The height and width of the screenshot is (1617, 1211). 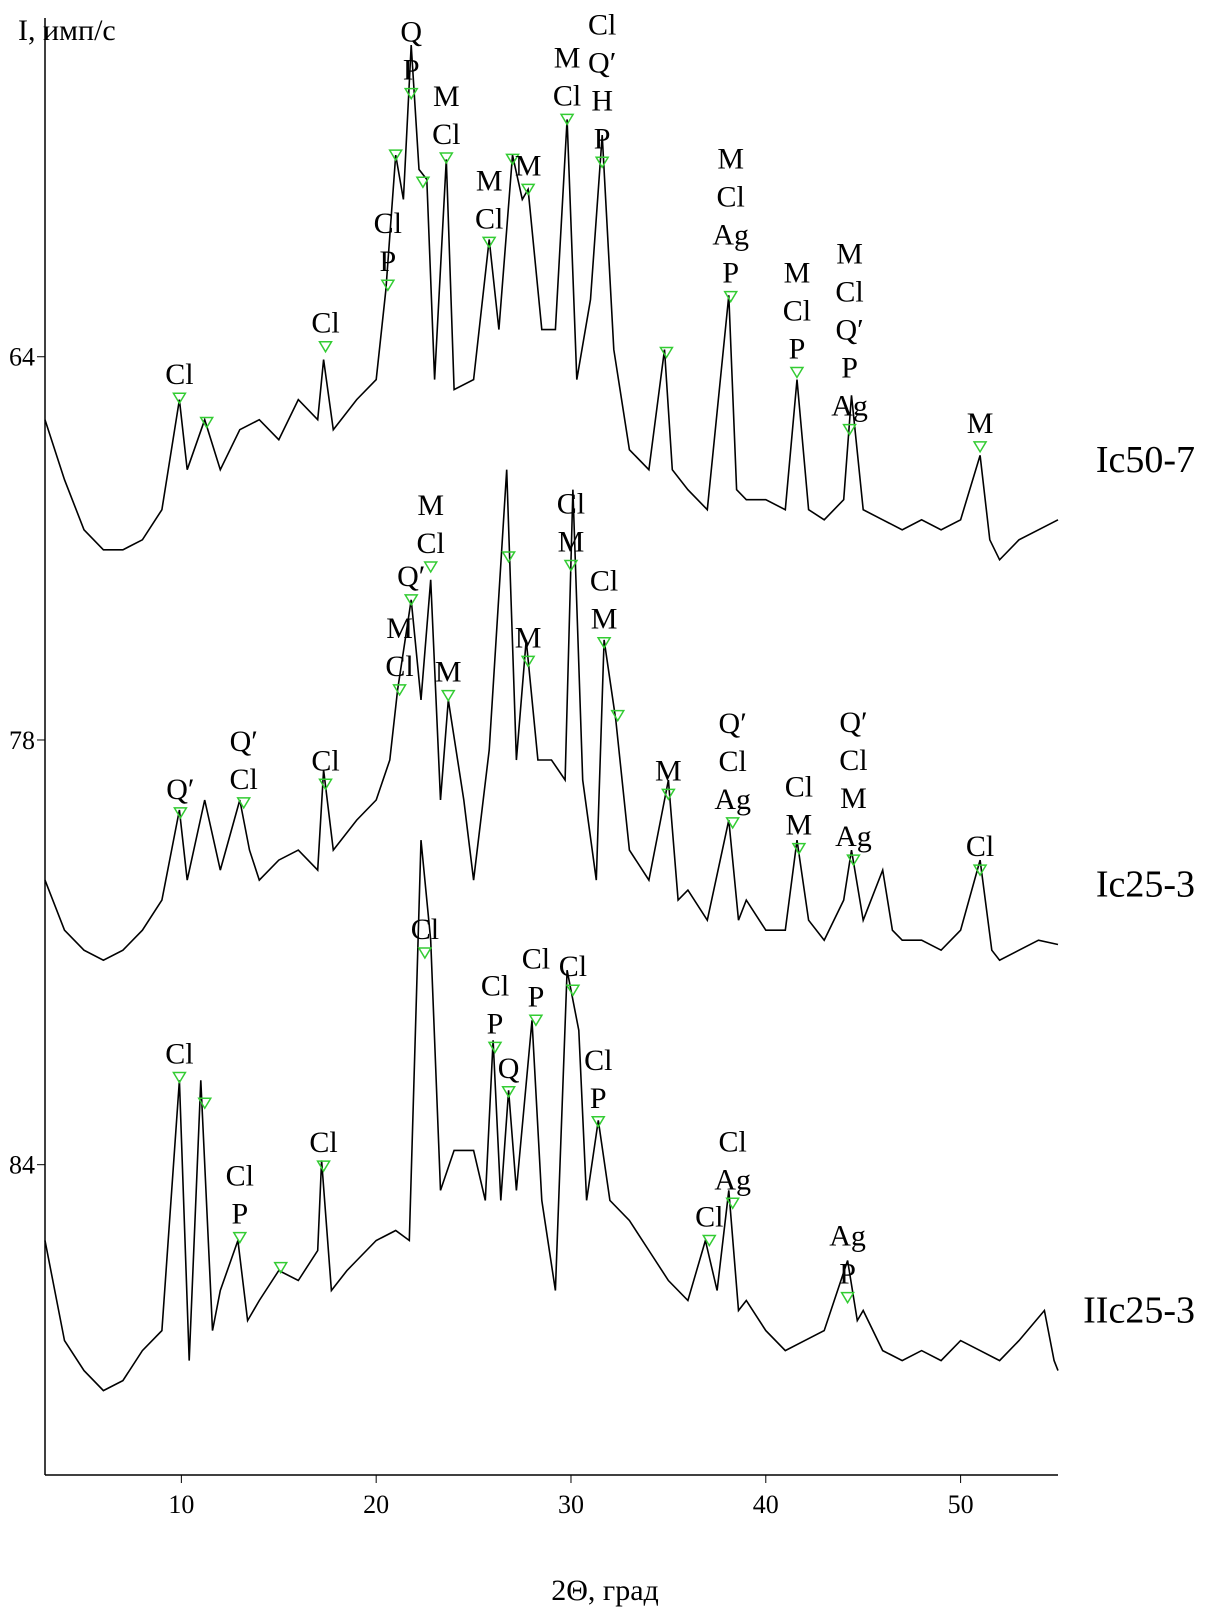 What do you see at coordinates (961, 1504) in the screenshot?
I see `x-tick-label: 50` at bounding box center [961, 1504].